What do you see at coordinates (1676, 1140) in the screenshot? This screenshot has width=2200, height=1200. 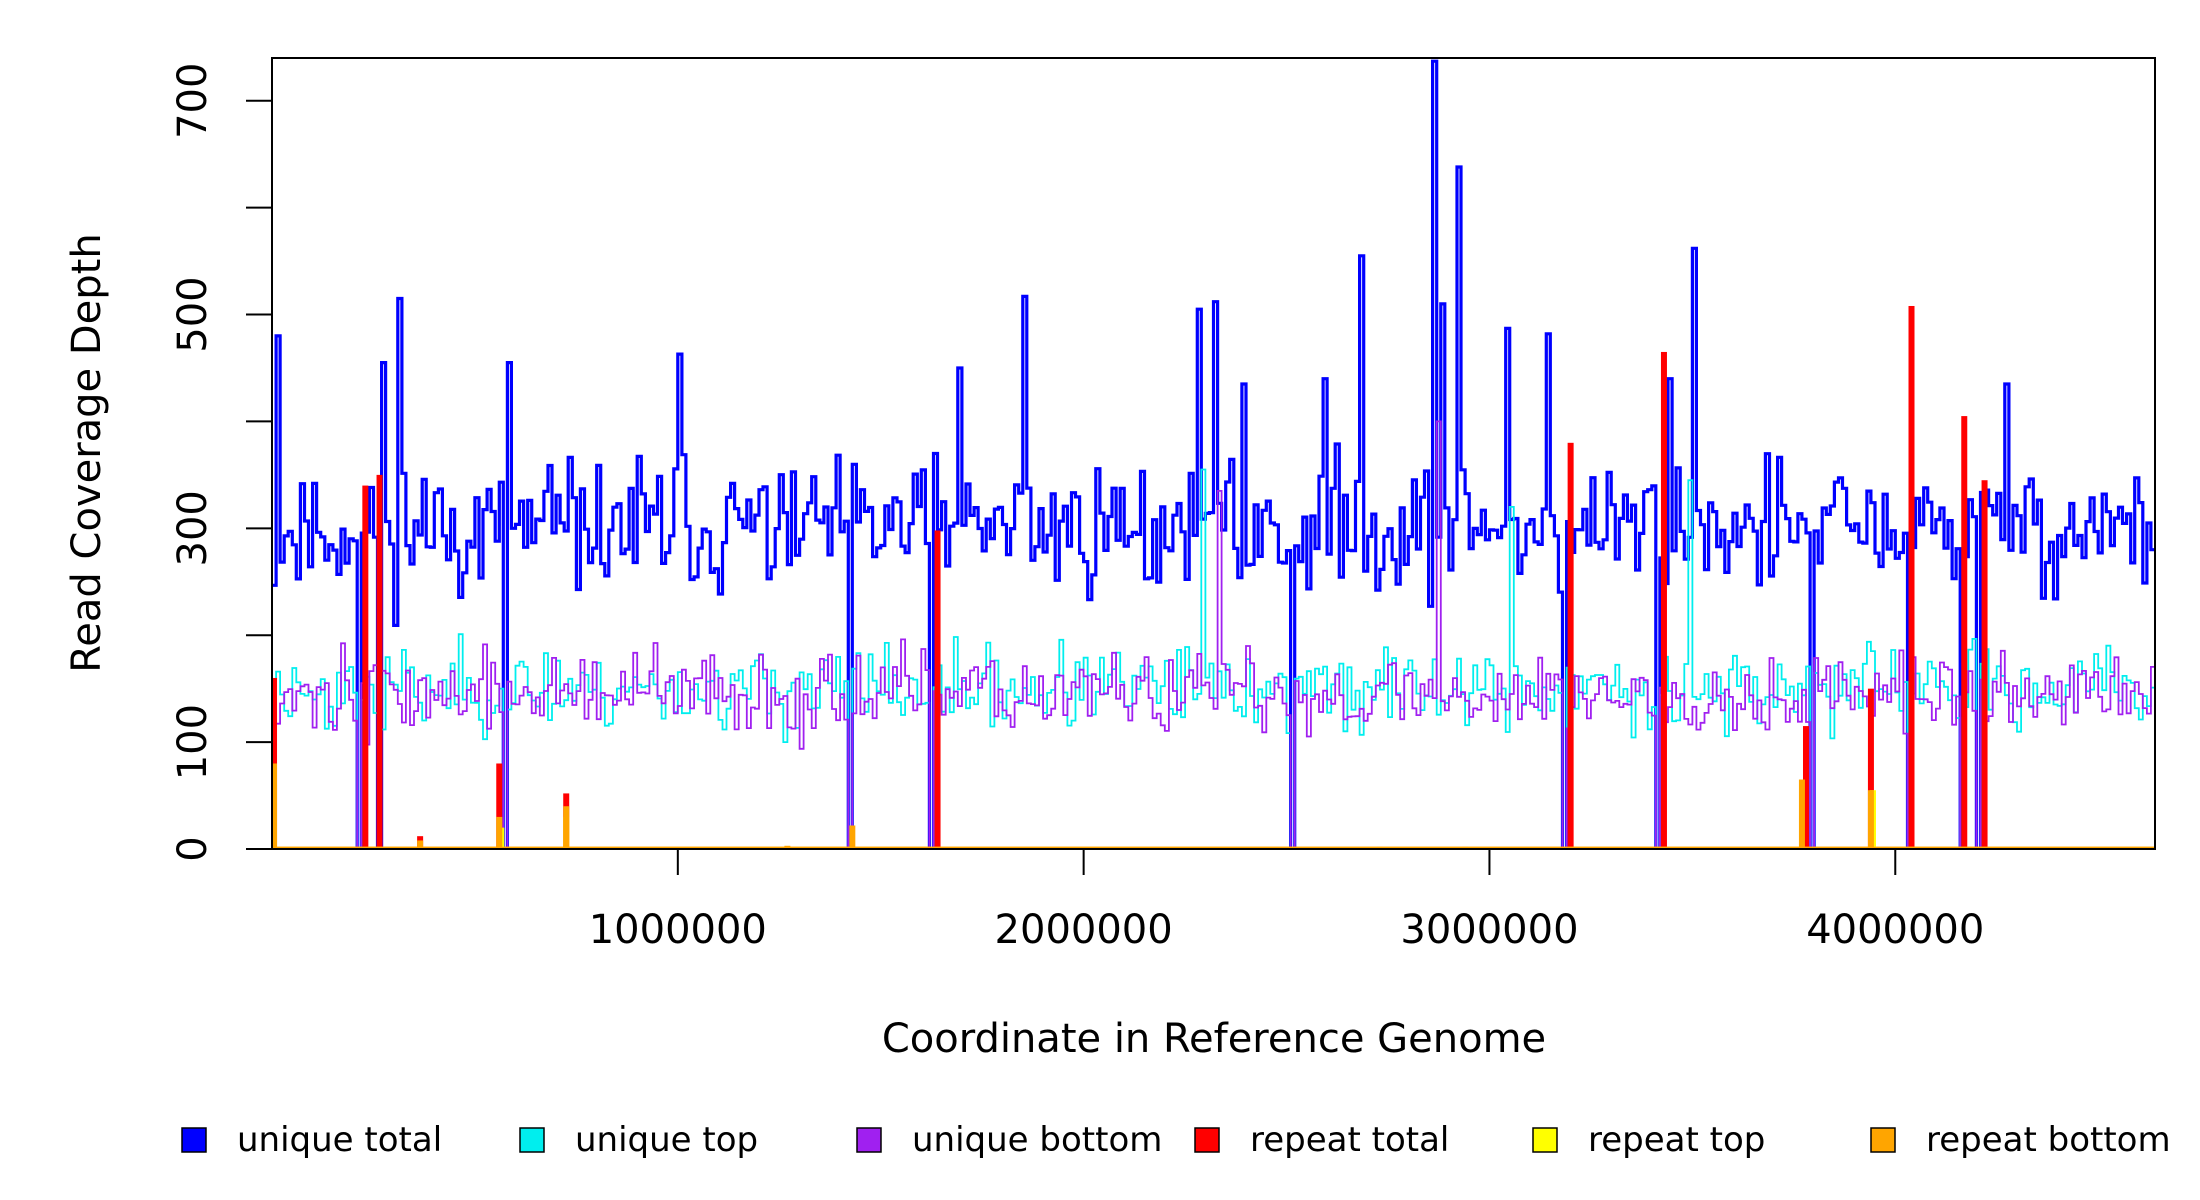 I see `legend-label: repeat top` at bounding box center [1676, 1140].